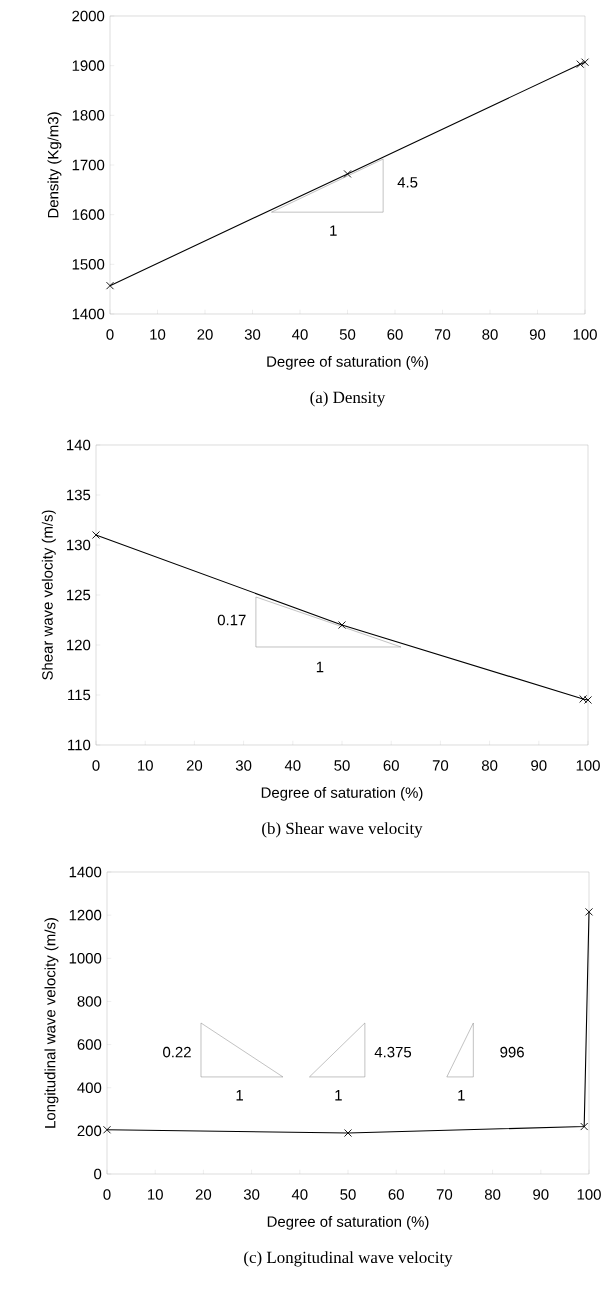 The image size is (611, 1289). I want to click on annotation: 996, so click(512, 1052).